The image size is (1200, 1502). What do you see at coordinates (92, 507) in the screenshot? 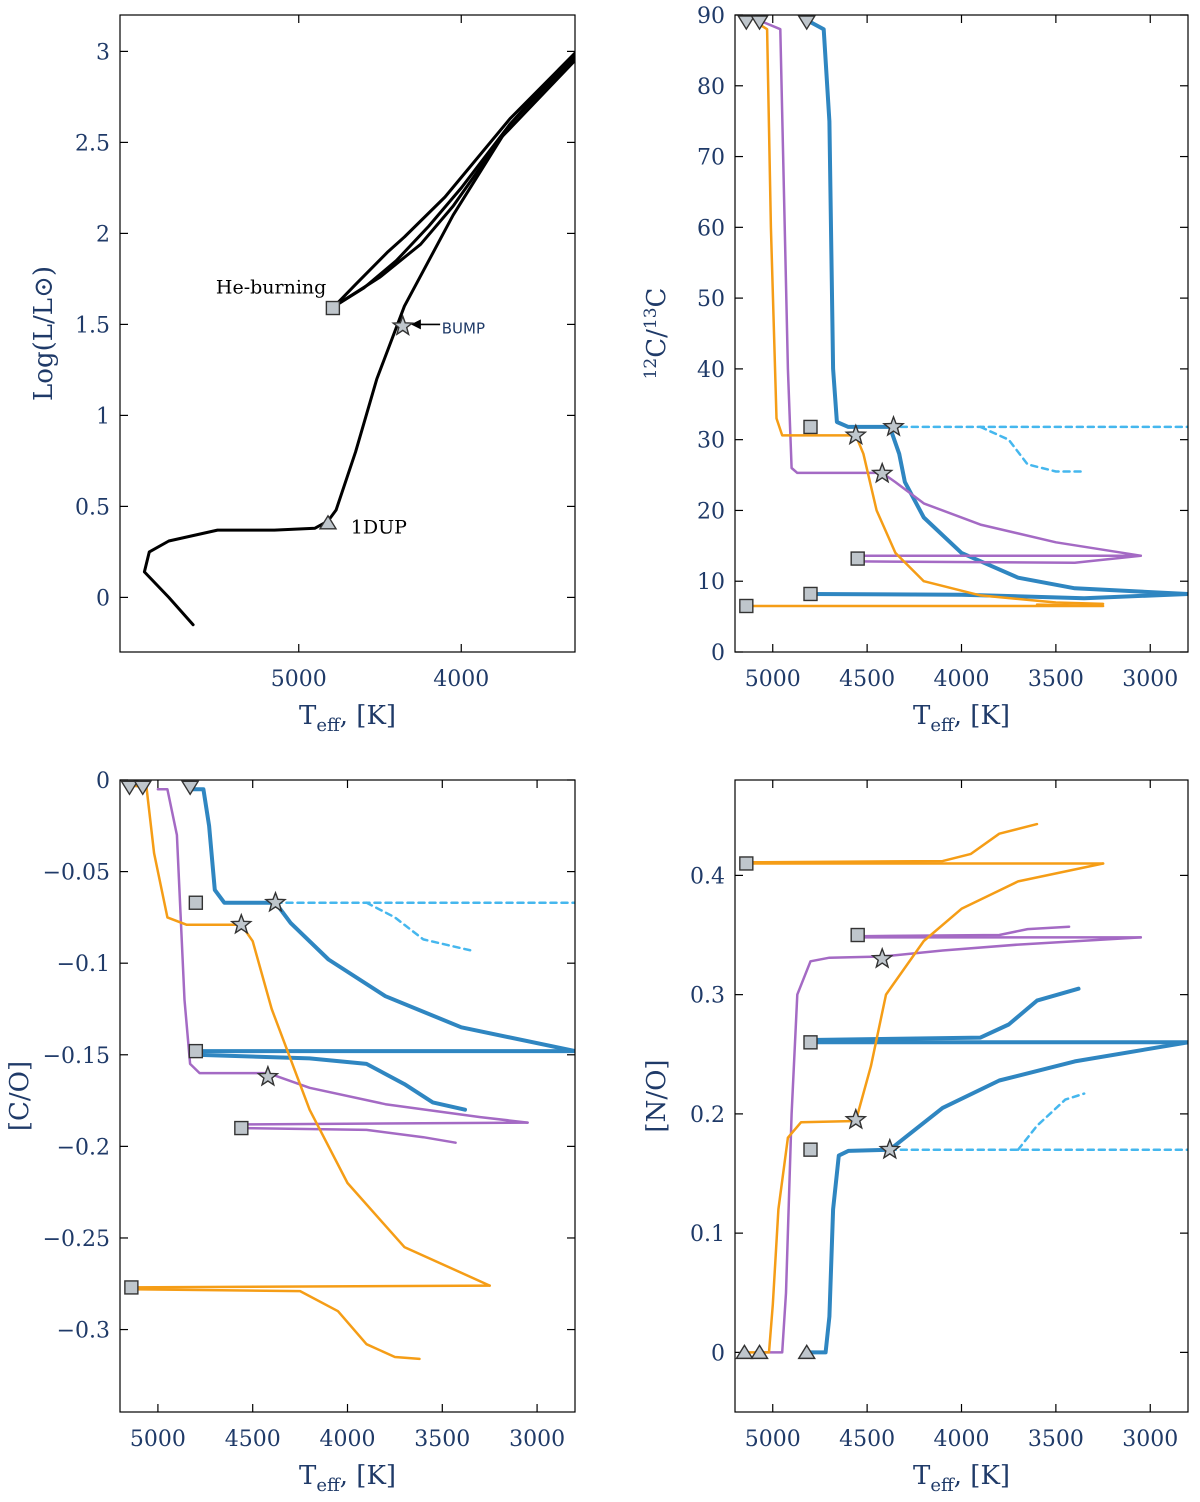
I see `y-tick-label-hrd-1: 0.5` at bounding box center [92, 507].